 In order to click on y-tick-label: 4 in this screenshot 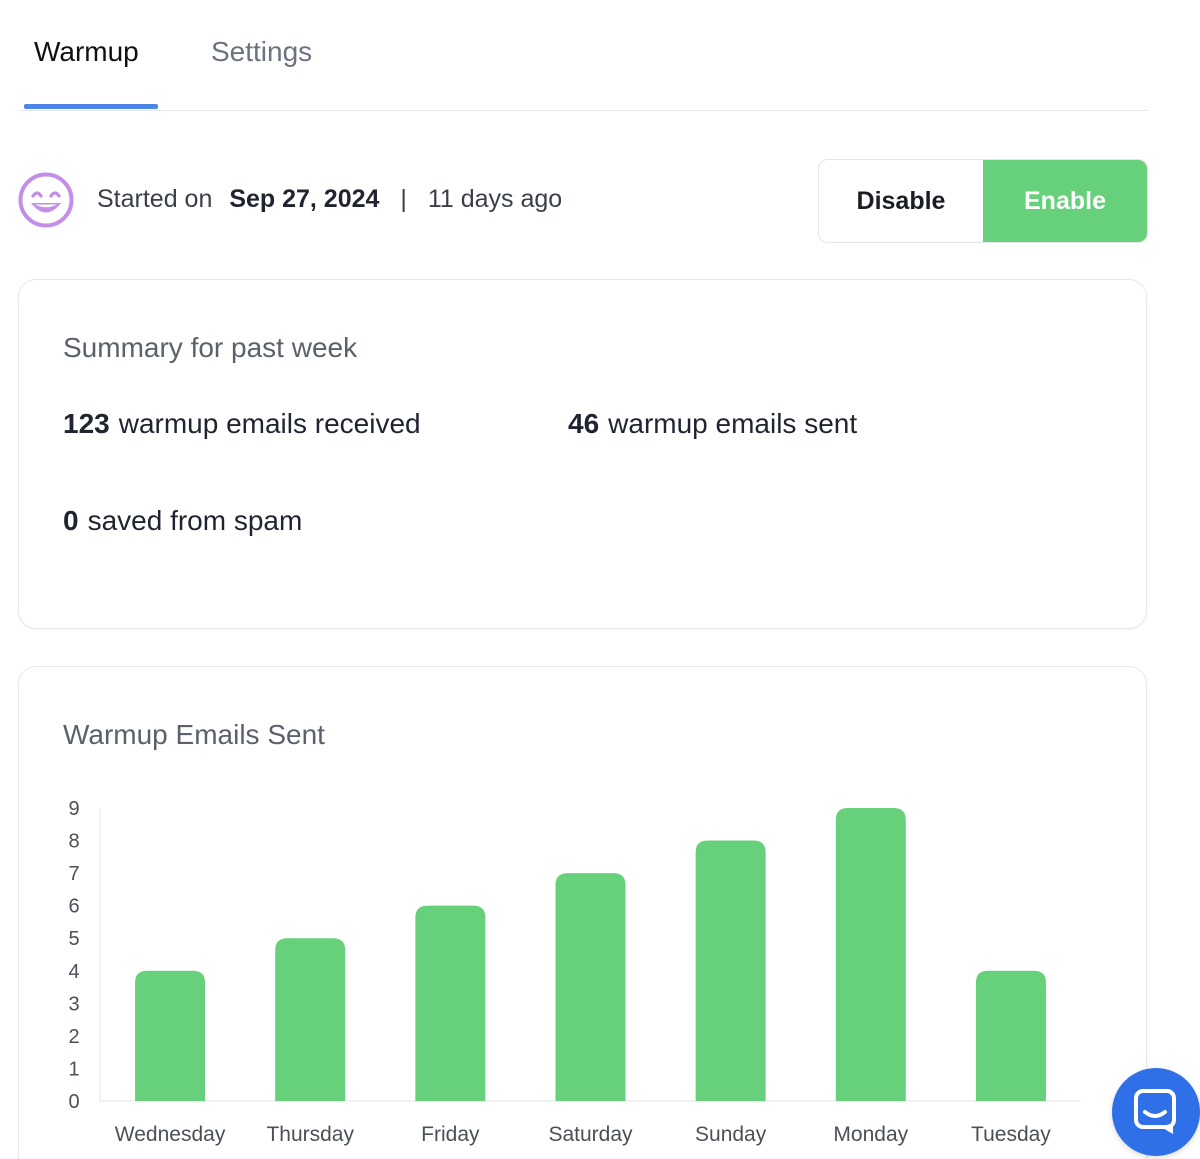, I will do `click(73, 972)`.